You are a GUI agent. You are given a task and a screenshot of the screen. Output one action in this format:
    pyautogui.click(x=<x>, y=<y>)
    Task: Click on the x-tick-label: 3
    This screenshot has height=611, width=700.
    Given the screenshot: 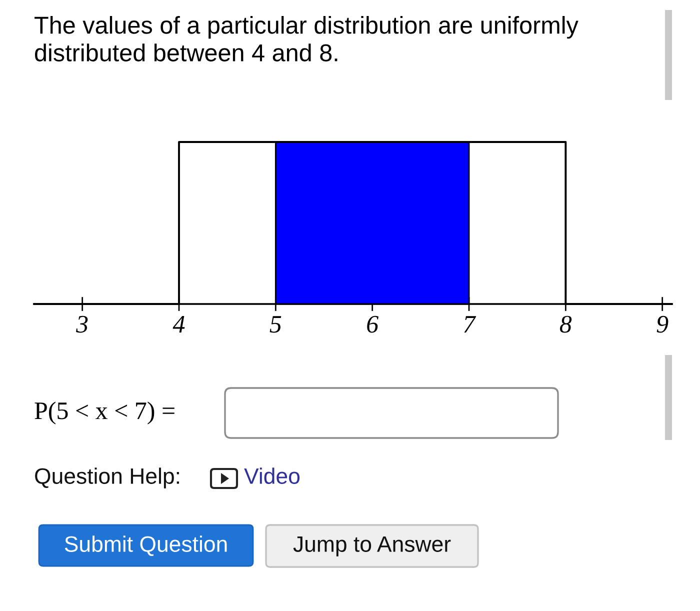 What is the action you would take?
    pyautogui.click(x=82, y=324)
    